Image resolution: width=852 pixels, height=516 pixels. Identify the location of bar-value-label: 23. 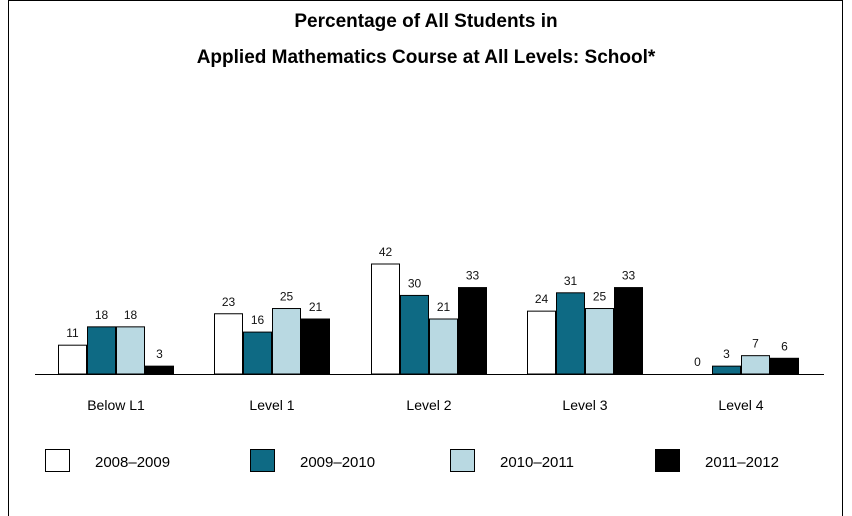
(229, 302).